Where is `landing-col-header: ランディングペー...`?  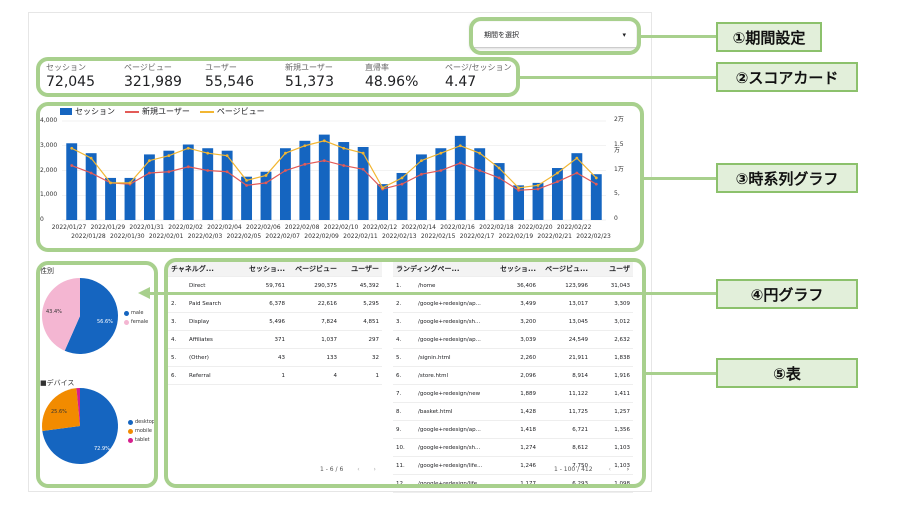 landing-col-header: ランディングペー... is located at coordinates (444, 269).